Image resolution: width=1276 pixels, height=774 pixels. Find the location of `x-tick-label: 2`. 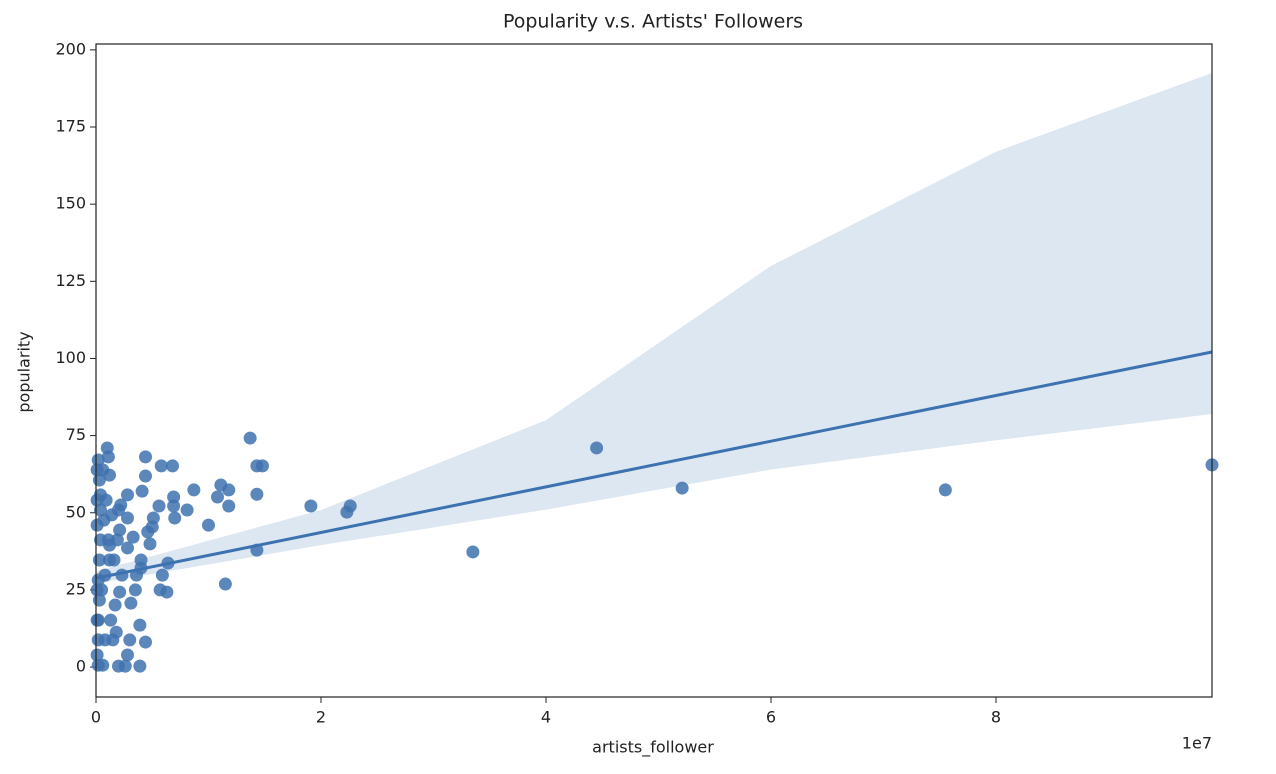

x-tick-label: 2 is located at coordinates (321, 717).